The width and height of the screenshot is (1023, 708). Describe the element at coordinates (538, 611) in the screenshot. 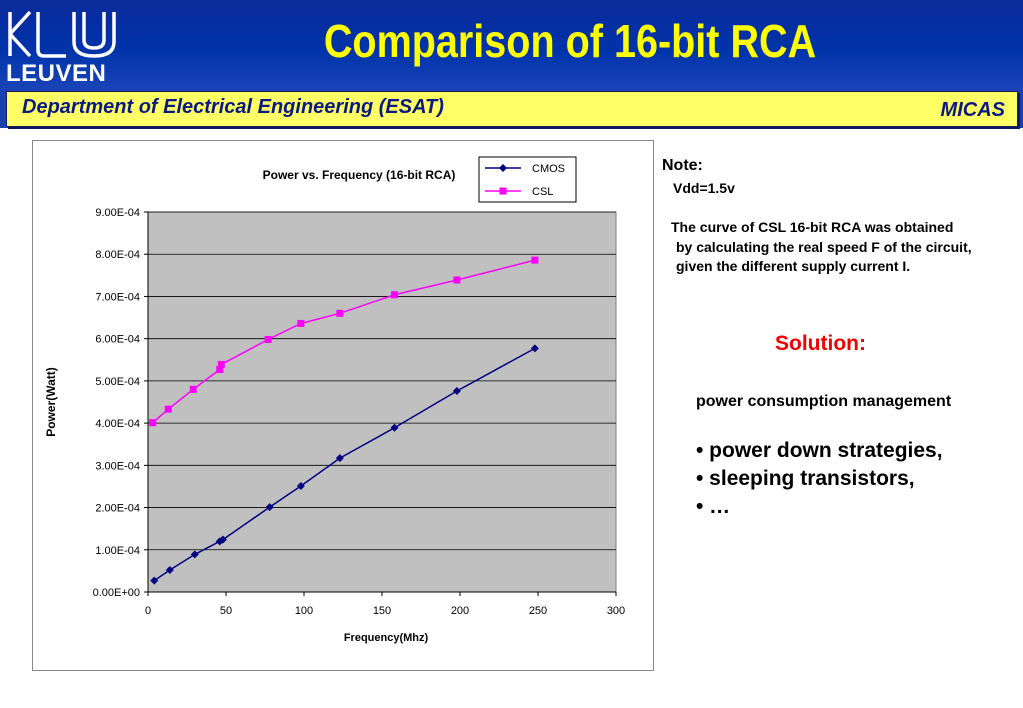

I see `x-tick-label: 250` at that location.